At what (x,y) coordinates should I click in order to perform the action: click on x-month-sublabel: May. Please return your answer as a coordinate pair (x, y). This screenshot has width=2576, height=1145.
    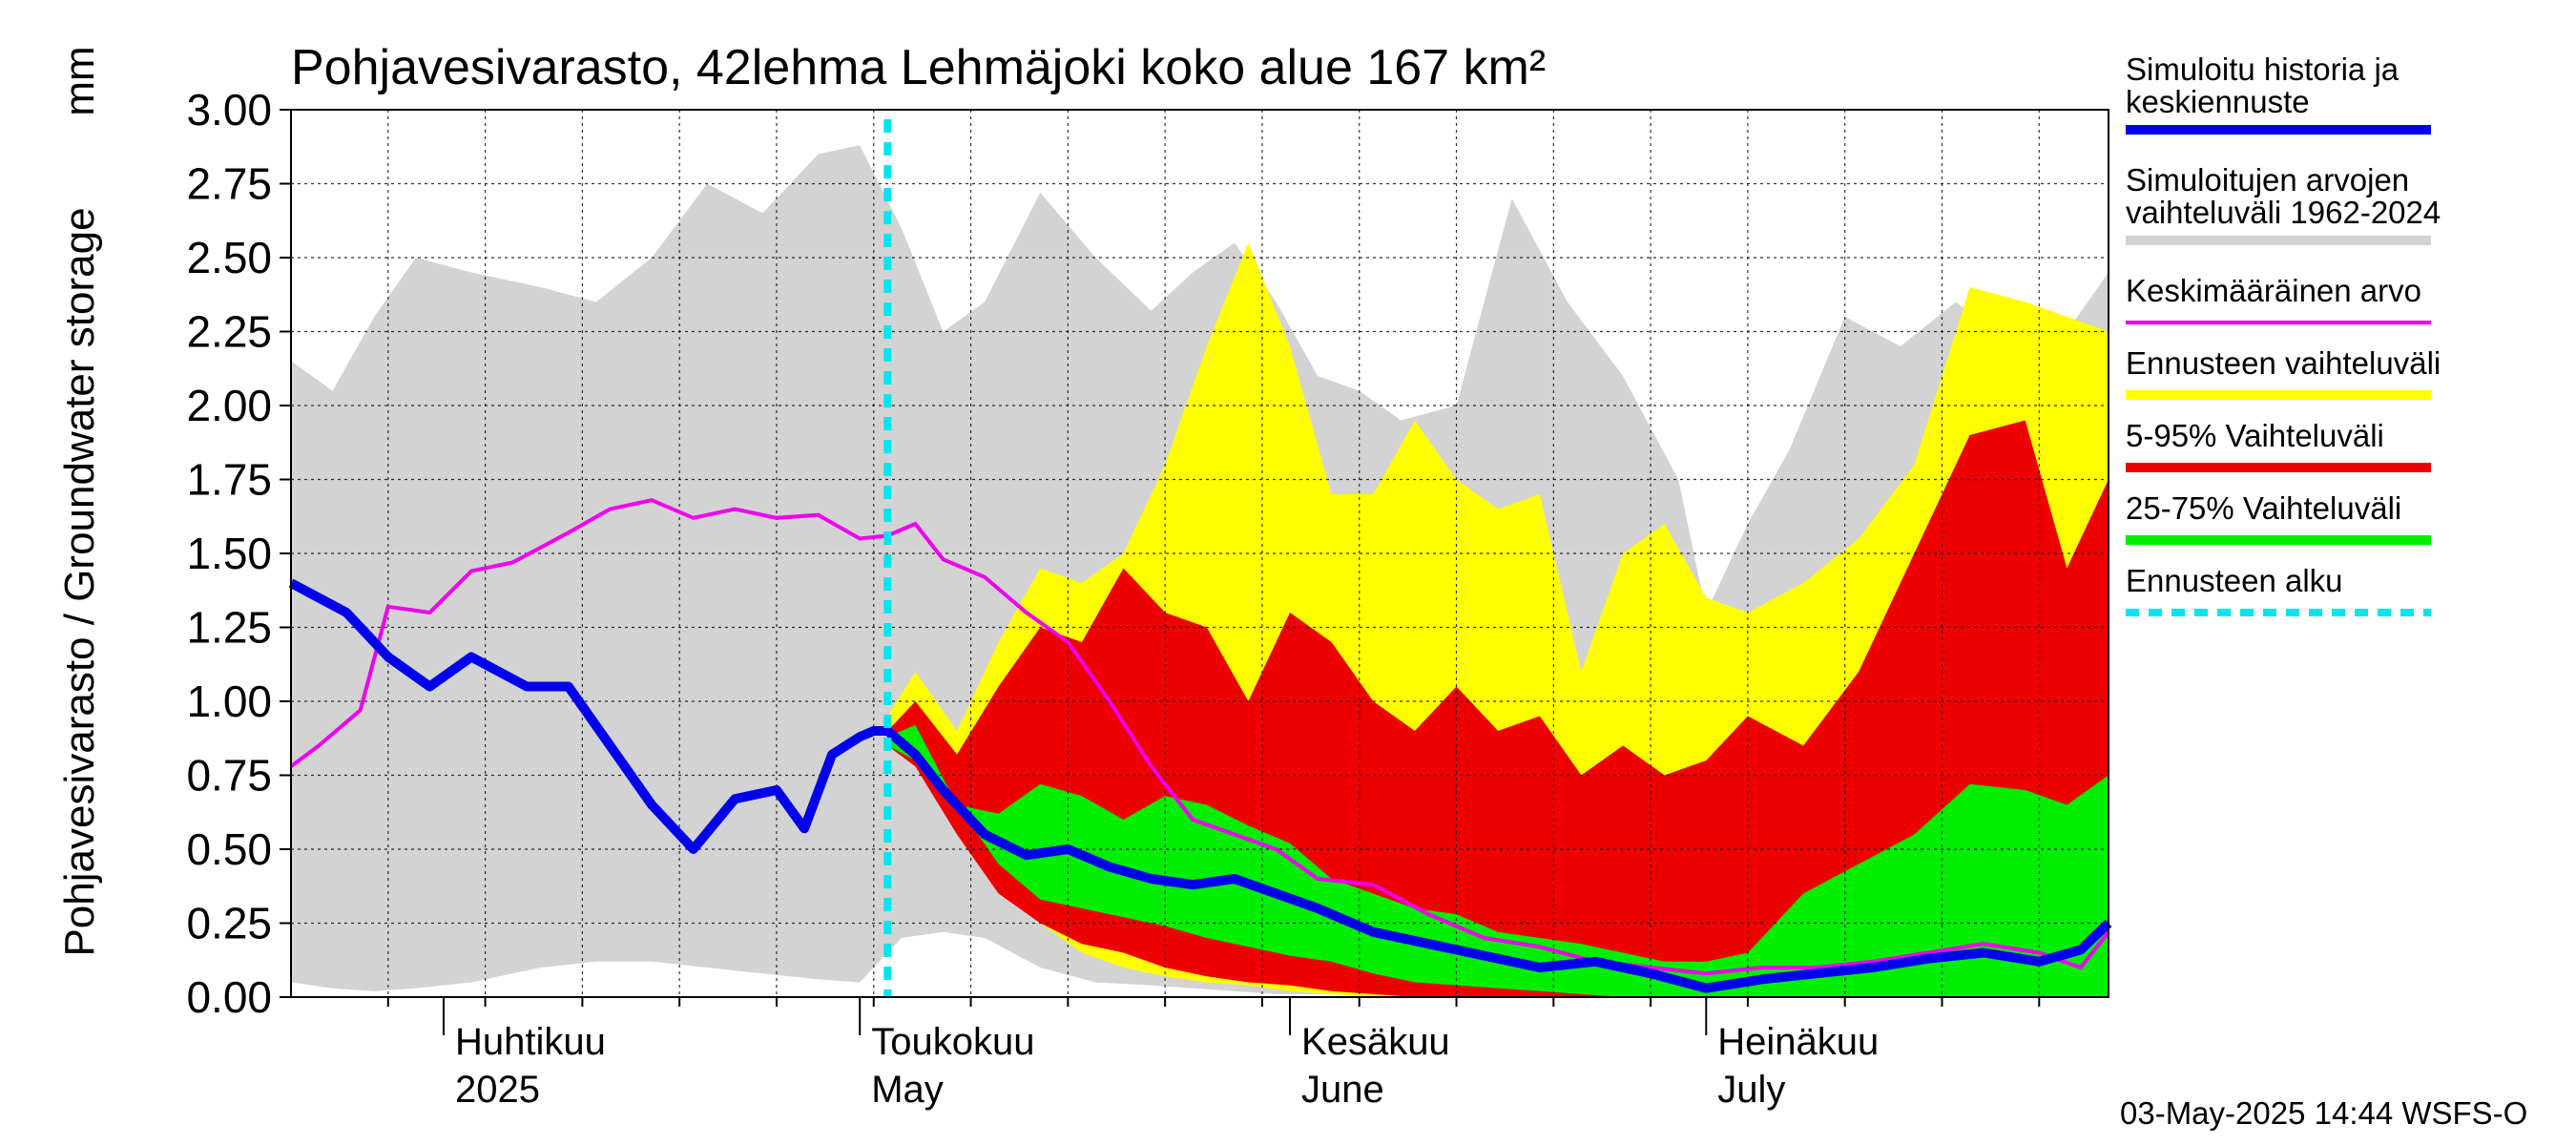
    Looking at the image, I should click on (907, 1090).